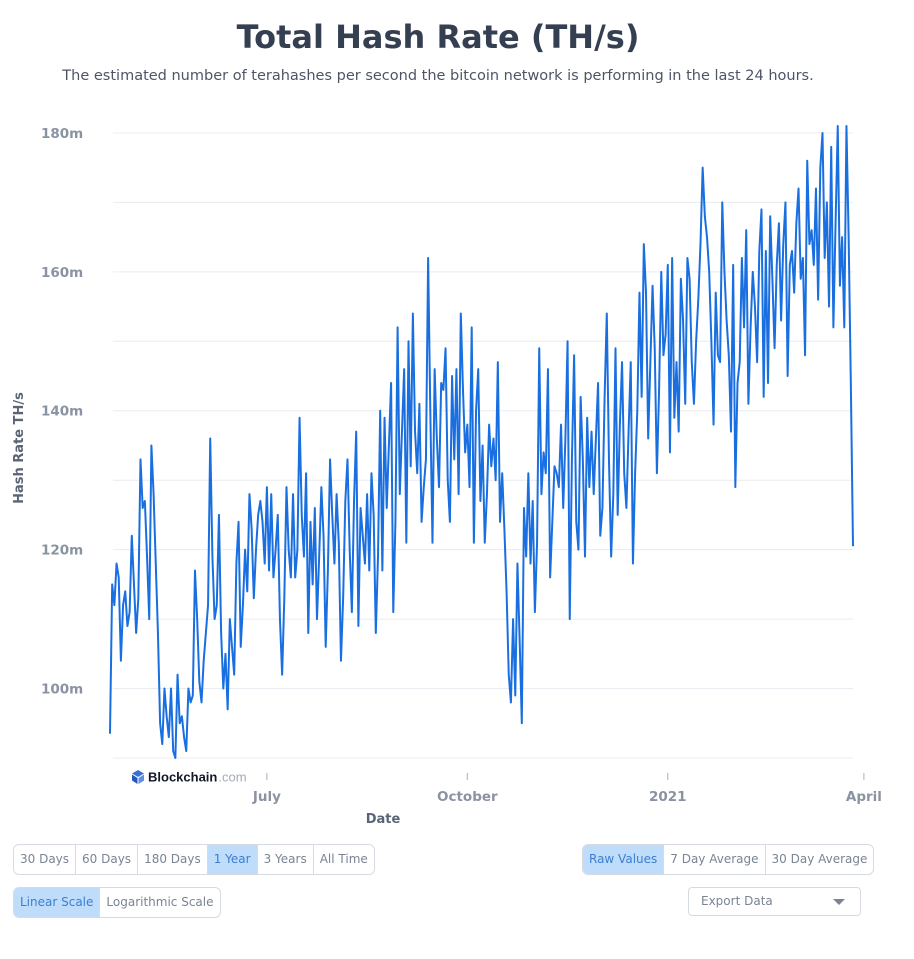 This screenshot has height=959, width=914. I want to click on range-1-year-button: 1 Year, so click(232, 859).